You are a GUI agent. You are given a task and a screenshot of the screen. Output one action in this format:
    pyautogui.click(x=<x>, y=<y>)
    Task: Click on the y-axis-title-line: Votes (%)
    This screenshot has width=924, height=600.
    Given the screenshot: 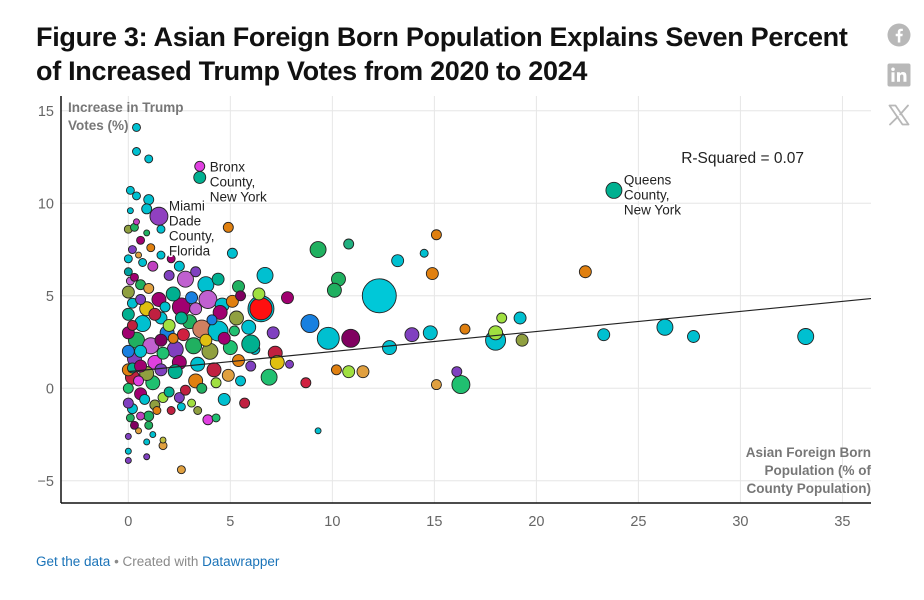 What is the action you would take?
    pyautogui.click(x=98, y=125)
    